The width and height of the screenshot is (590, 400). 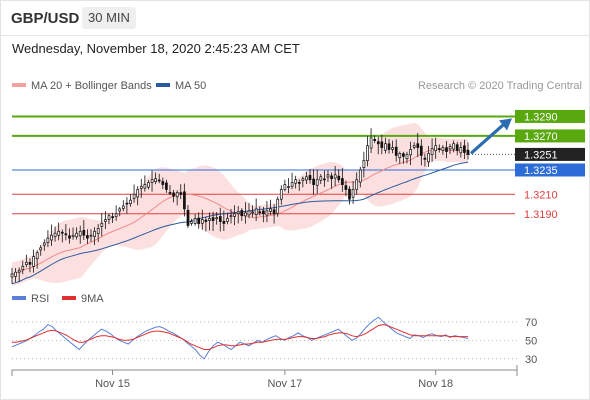 What do you see at coordinates (91, 86) in the screenshot?
I see `legend-ma20-label: MA 20 + Bollinger Bands` at bounding box center [91, 86].